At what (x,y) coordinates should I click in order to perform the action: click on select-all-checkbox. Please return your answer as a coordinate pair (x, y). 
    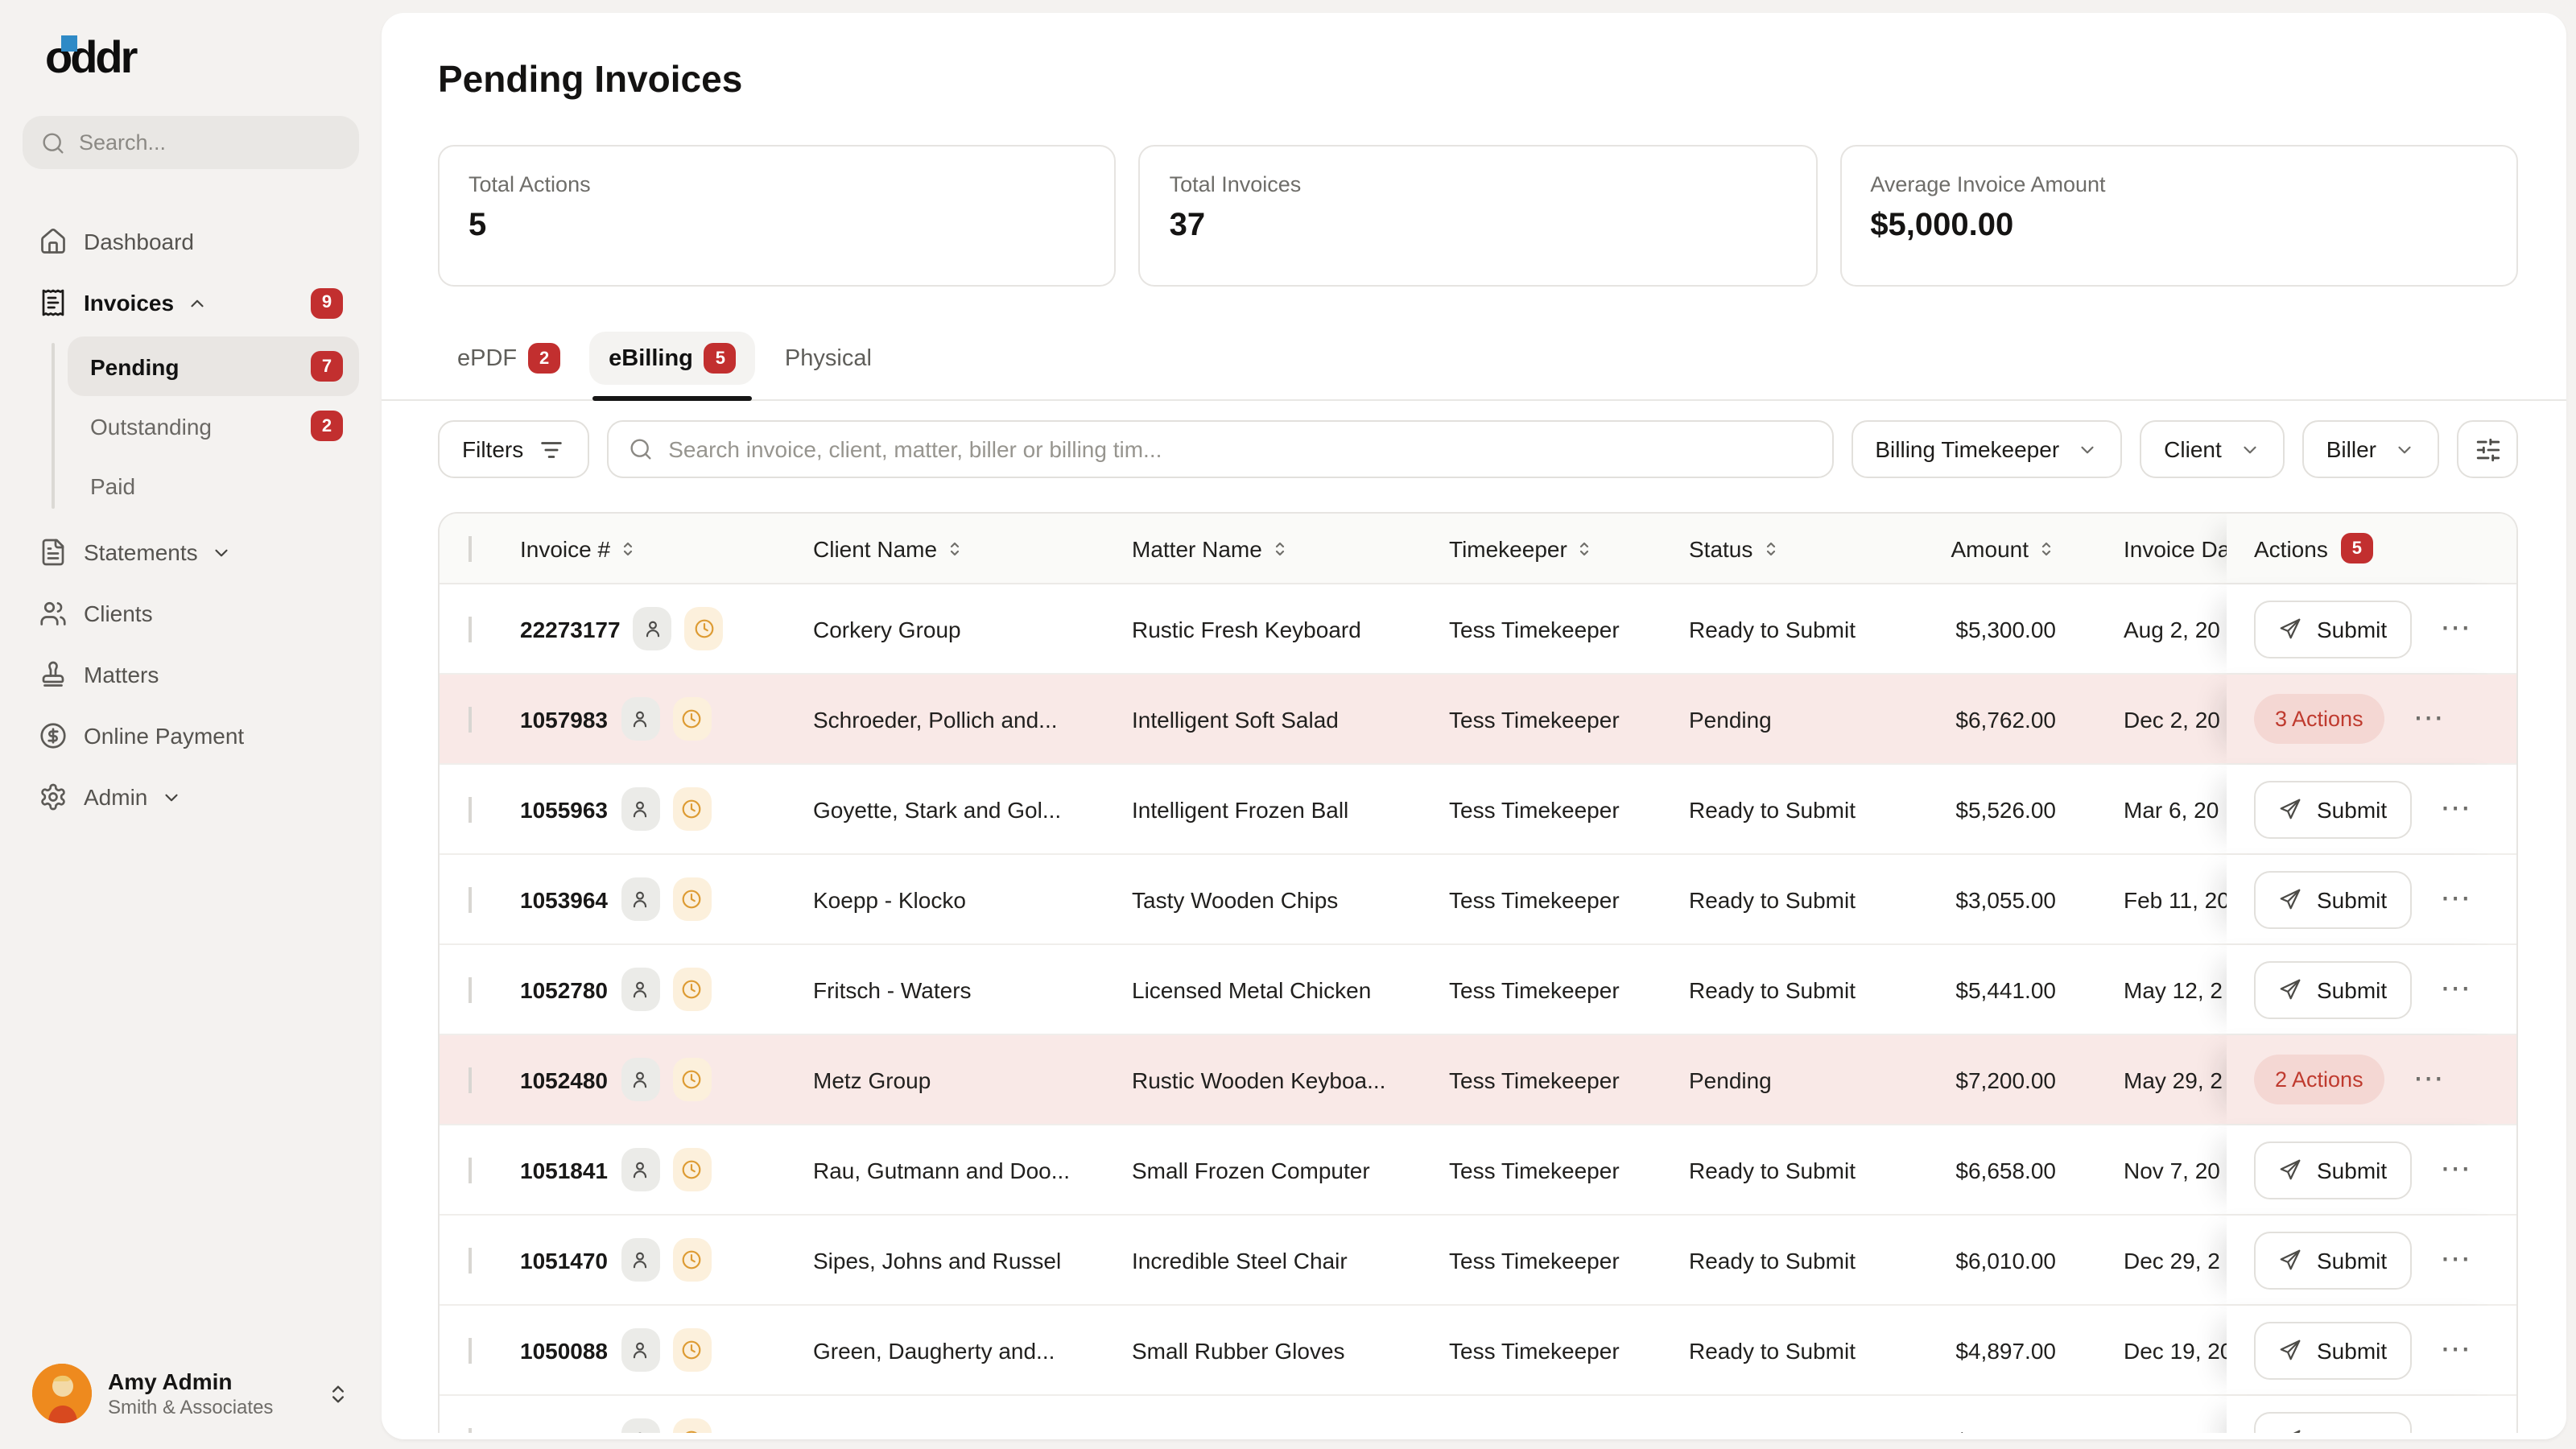
    Looking at the image, I should click on (470, 548).